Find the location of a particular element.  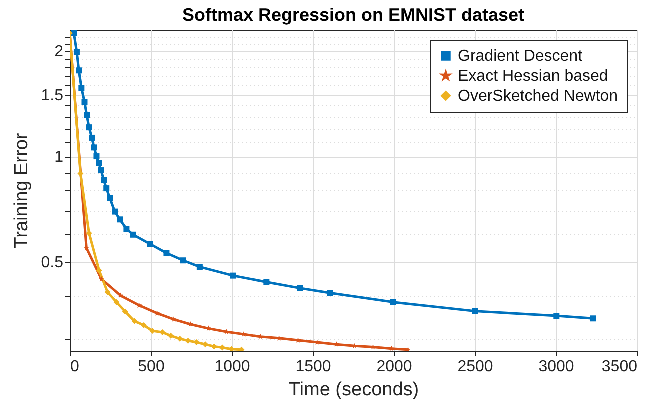

x-tick-label: 2000 is located at coordinates (394, 367).